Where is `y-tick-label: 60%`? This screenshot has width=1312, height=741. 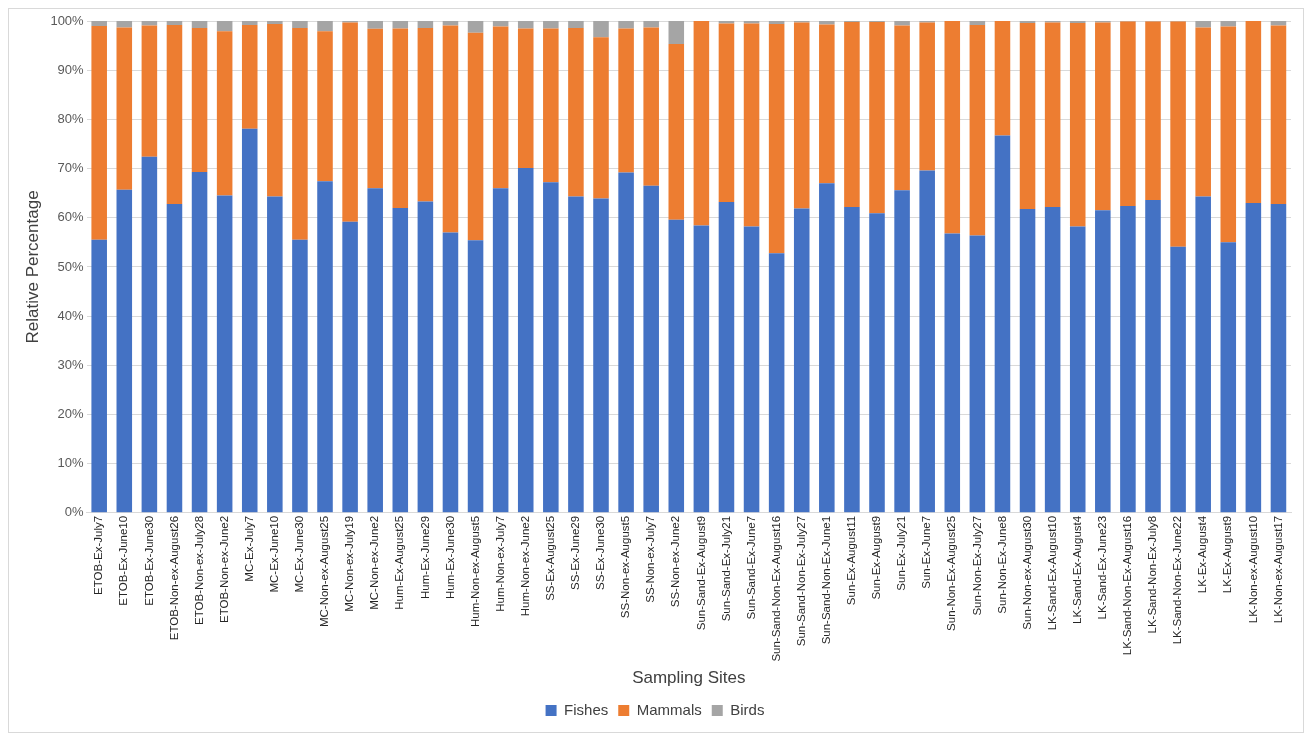
y-tick-label: 60% is located at coordinates (71, 217).